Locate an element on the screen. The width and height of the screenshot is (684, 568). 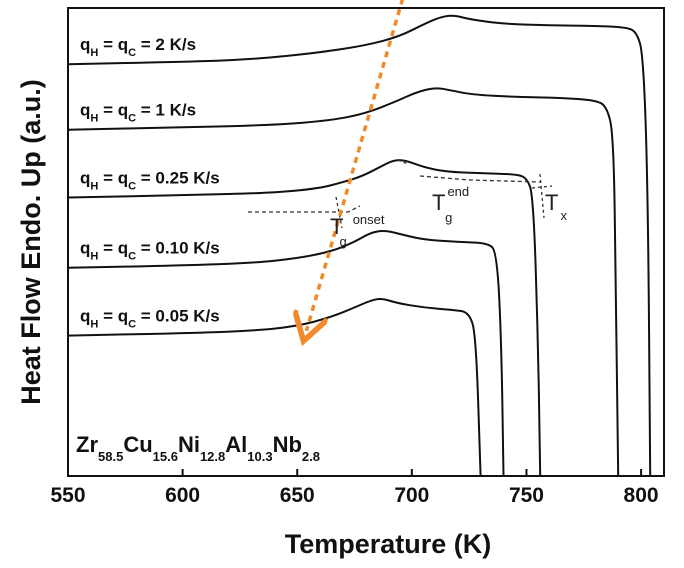
y-axis-title: Heat Flow Endo. Up (a.u.) is located at coordinates (31, 242).